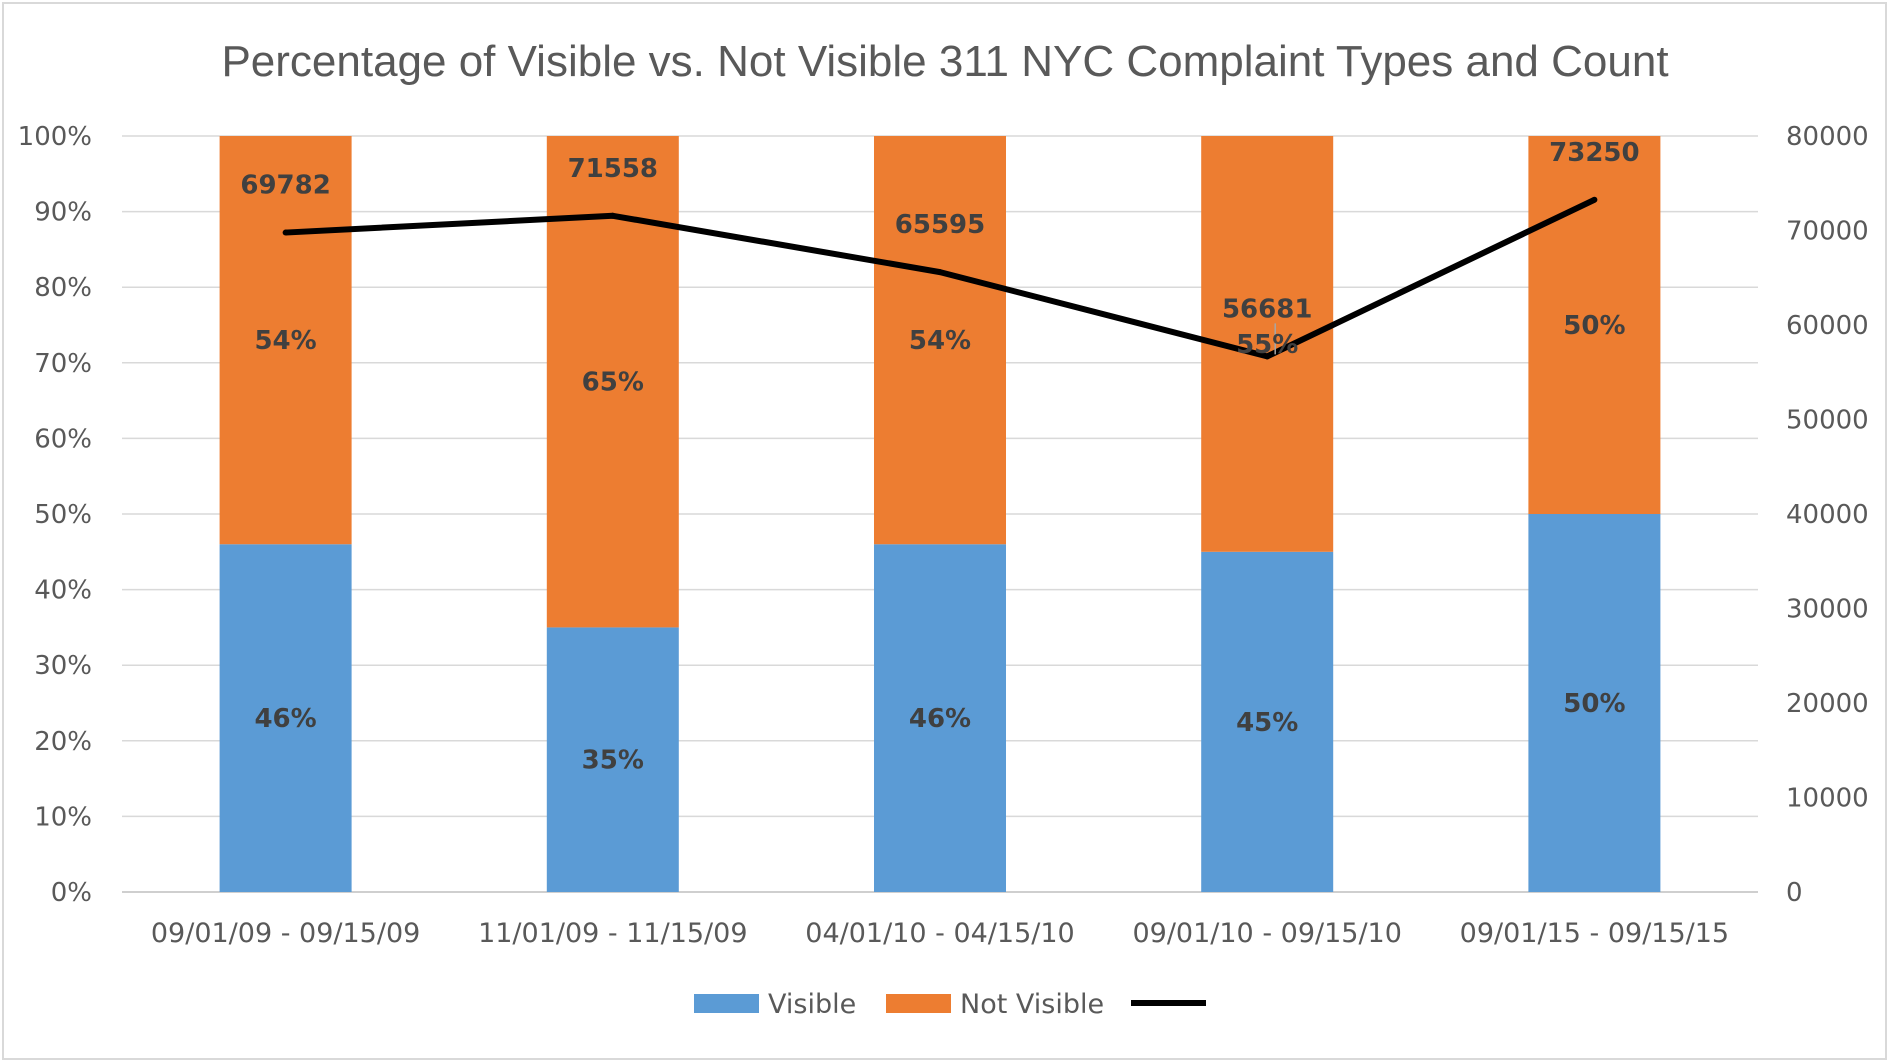  What do you see at coordinates (285, 186) in the screenshot?
I see `count-label: 69782` at bounding box center [285, 186].